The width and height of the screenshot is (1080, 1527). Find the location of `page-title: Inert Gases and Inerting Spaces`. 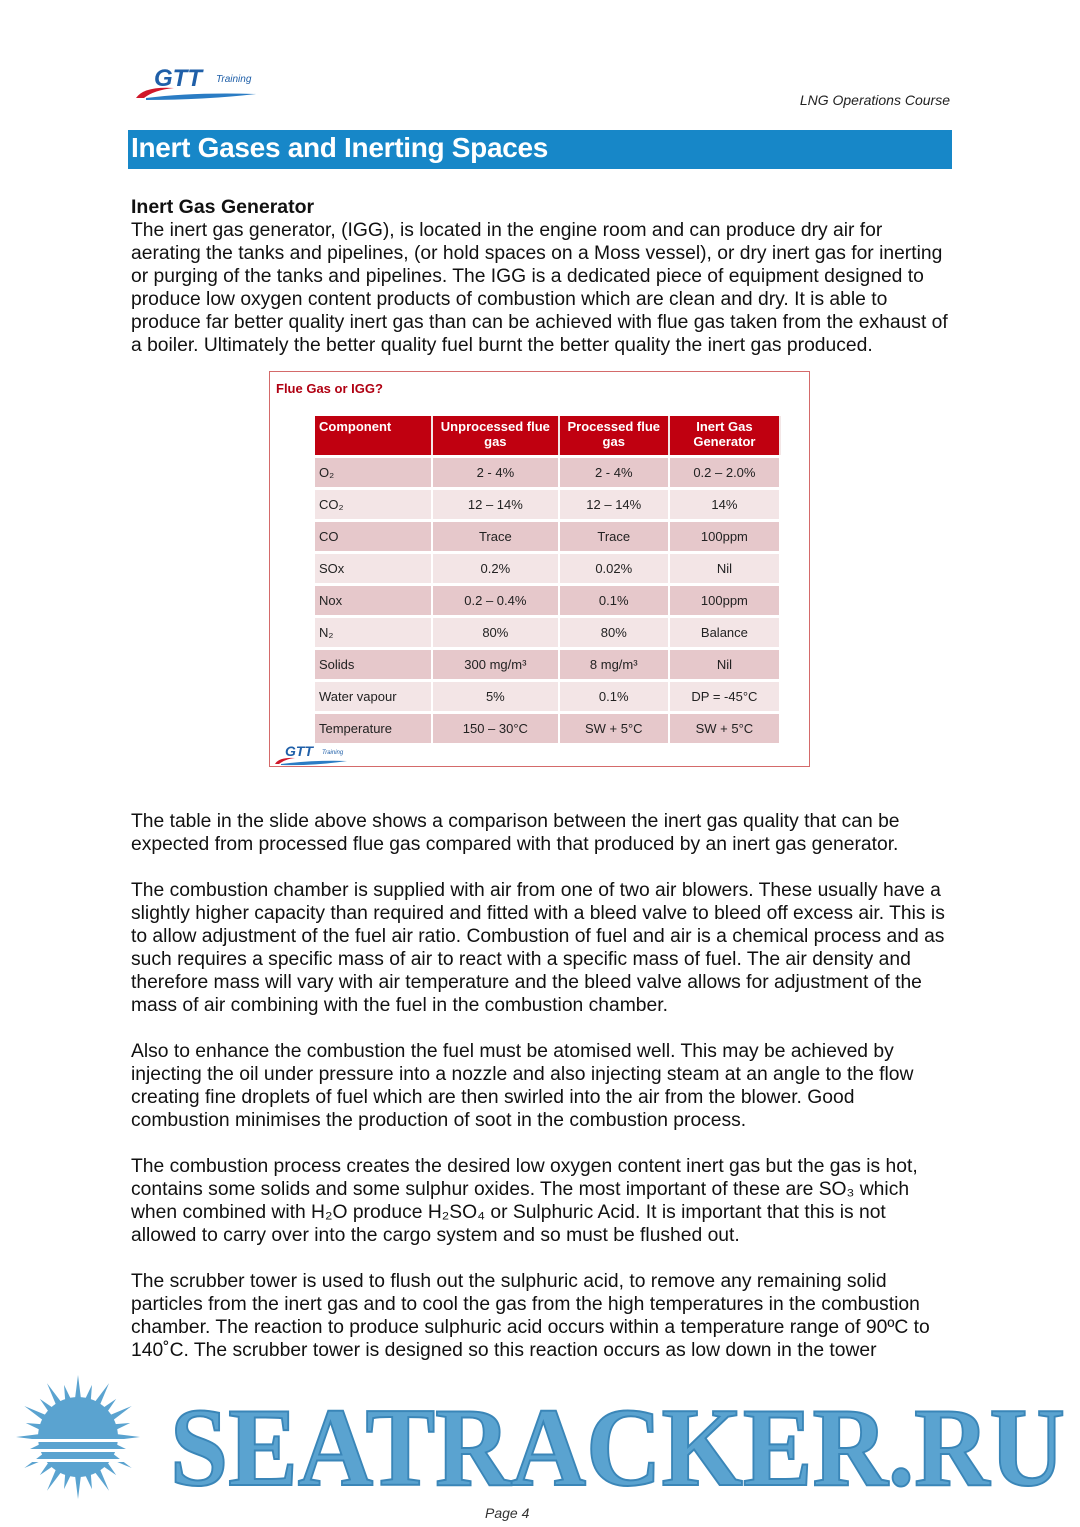

page-title: Inert Gases and Inerting Spaces is located at coordinates (340, 147).